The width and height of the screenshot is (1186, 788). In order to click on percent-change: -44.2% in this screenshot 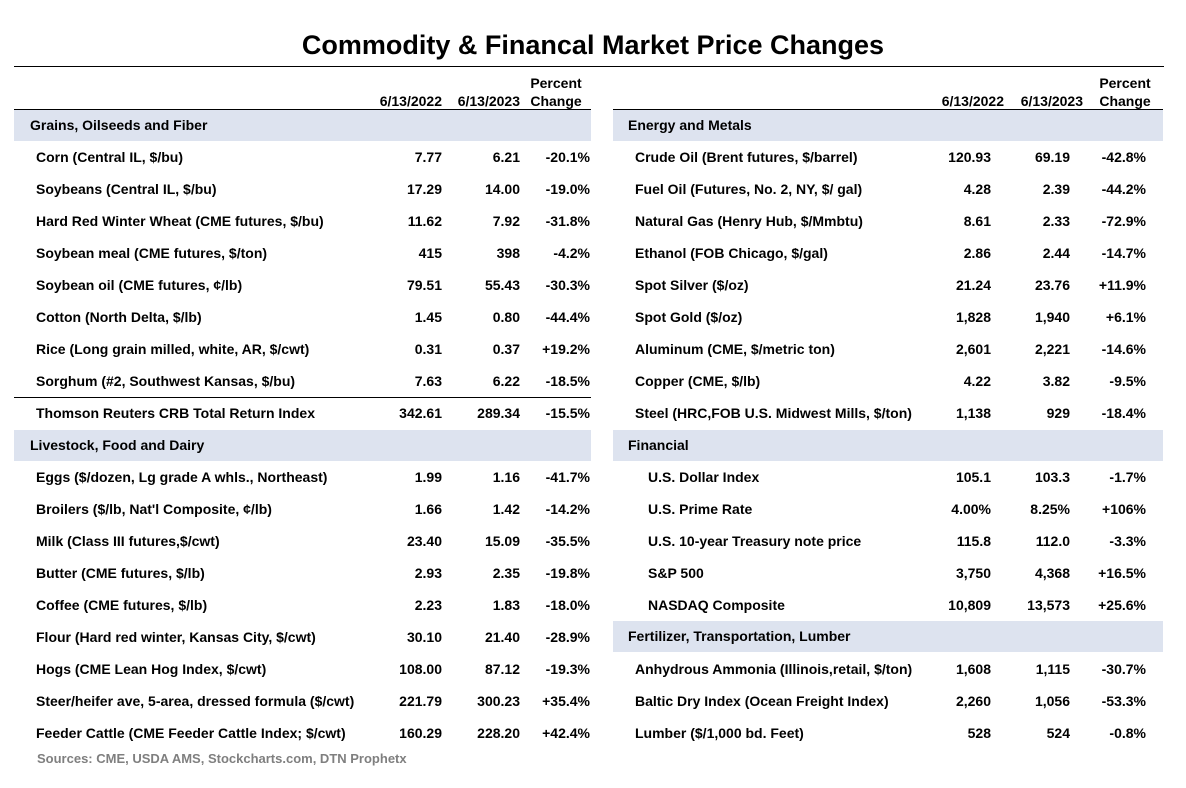, I will do `click(1123, 189)`.